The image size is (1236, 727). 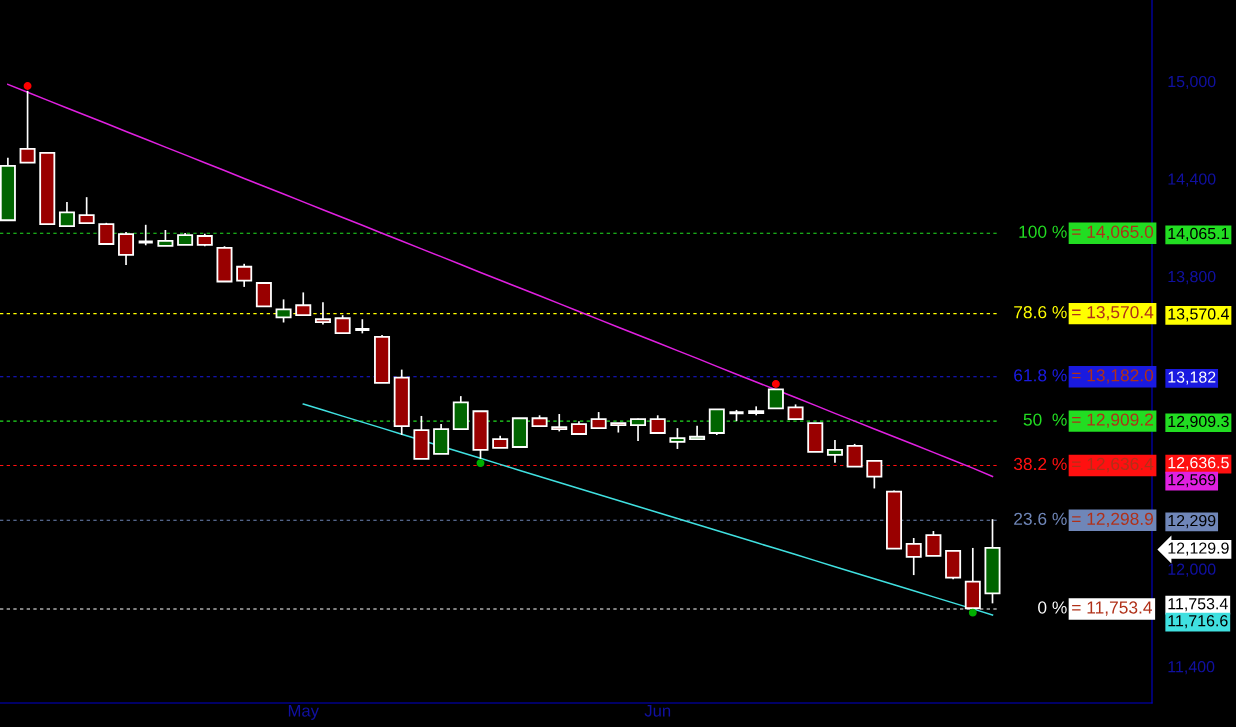 I want to click on x-tick-label: Jun, so click(x=657, y=711).